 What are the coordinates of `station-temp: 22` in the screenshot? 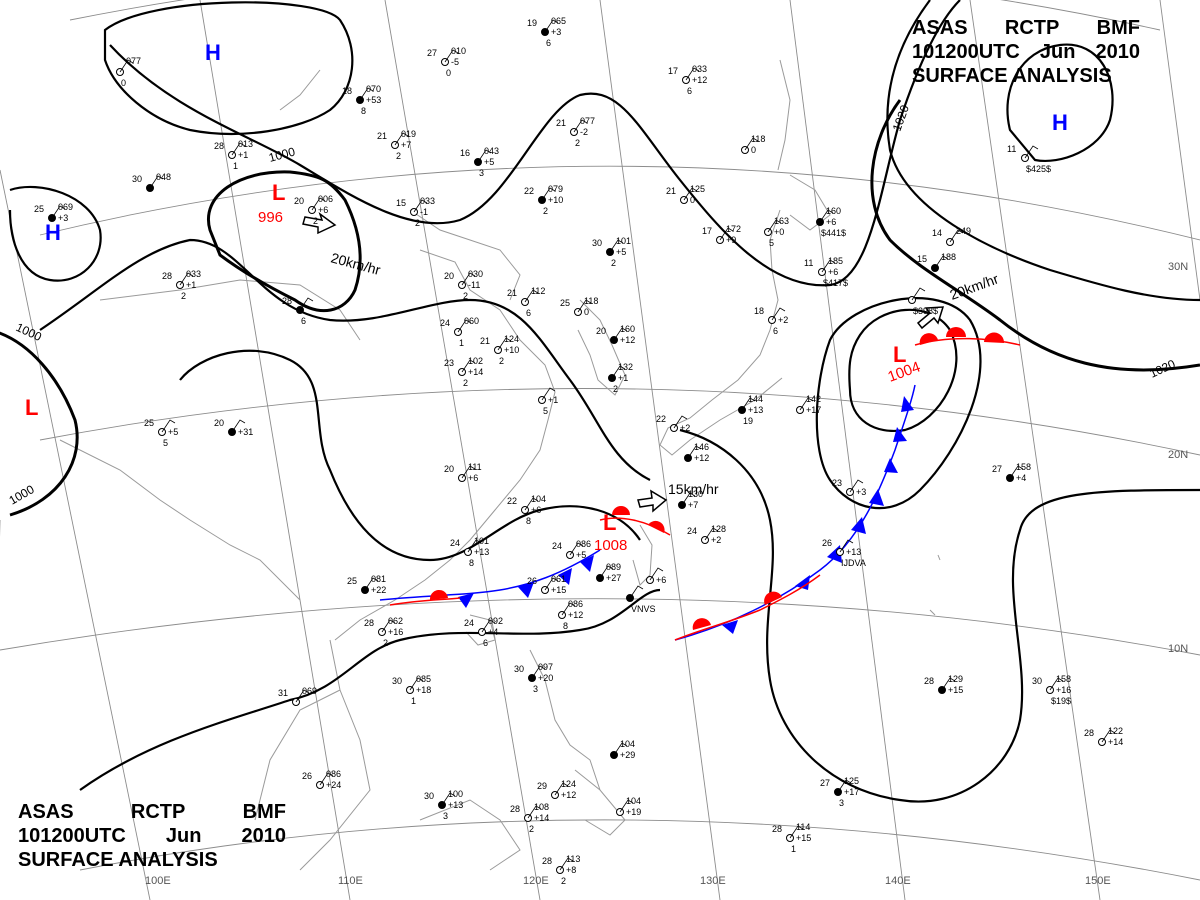 It's located at (512, 501).